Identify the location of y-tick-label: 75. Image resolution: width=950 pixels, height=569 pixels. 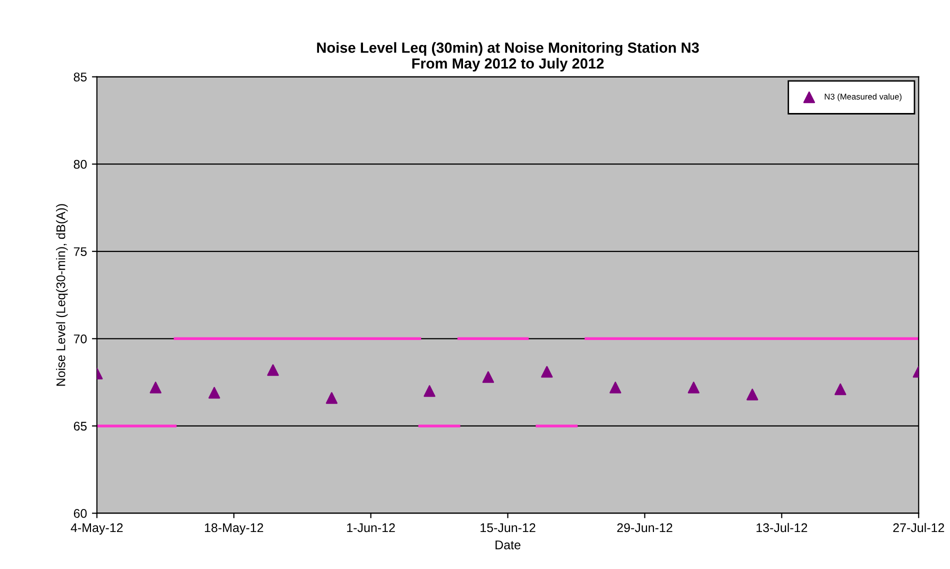
(80, 251).